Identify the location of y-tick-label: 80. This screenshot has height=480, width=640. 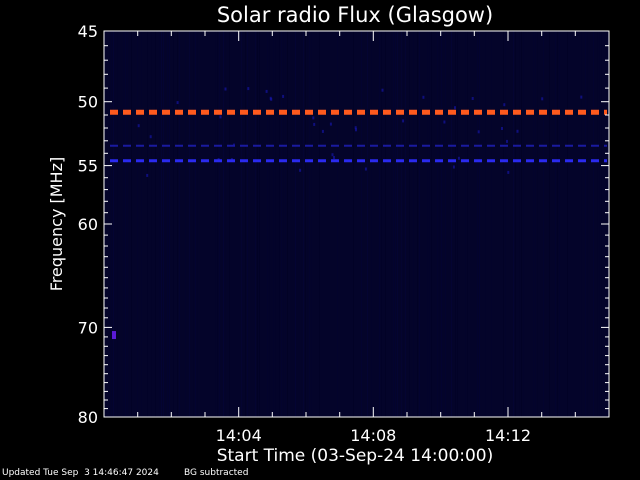
(88, 417).